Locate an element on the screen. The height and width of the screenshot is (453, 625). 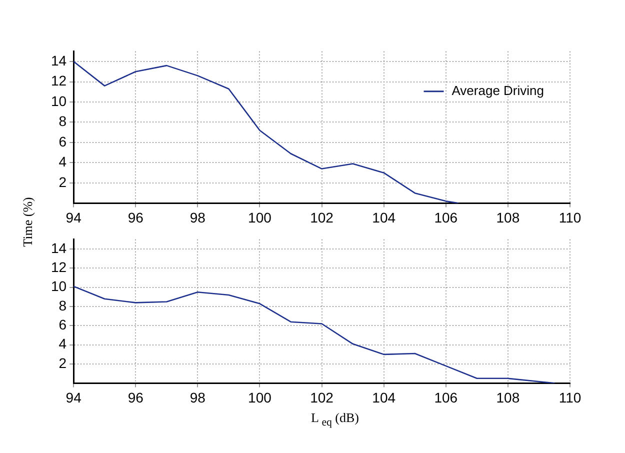
legend-label: Average Driving is located at coordinates (498, 90).